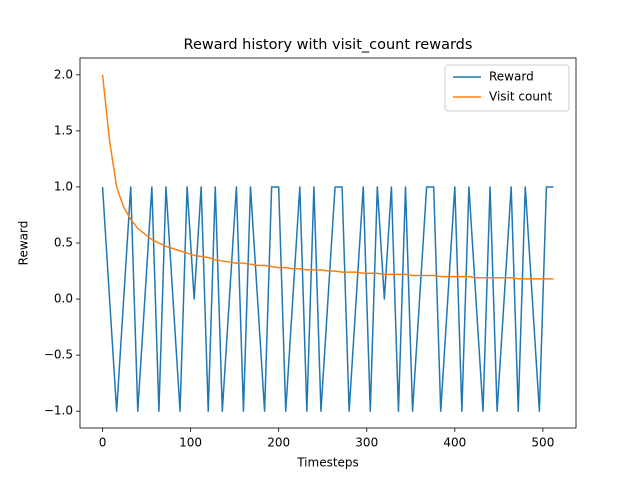 The width and height of the screenshot is (640, 480). I want to click on y-tick-label: −1.0, so click(58, 411).